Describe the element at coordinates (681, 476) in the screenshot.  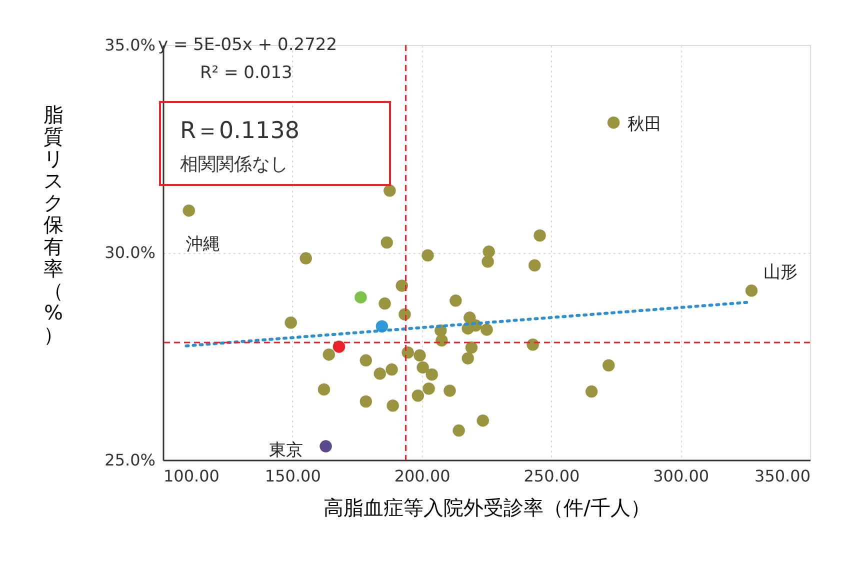
I see `x-tick-label: 300.00` at that location.